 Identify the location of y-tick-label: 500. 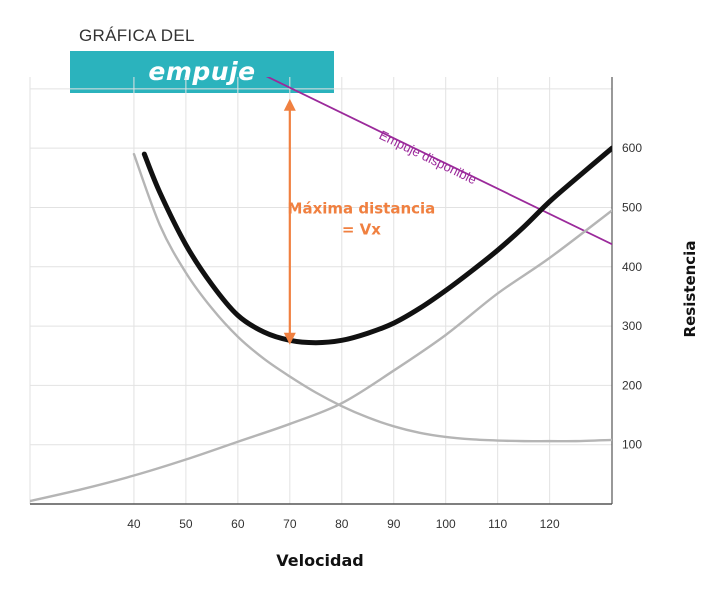
(632, 207).